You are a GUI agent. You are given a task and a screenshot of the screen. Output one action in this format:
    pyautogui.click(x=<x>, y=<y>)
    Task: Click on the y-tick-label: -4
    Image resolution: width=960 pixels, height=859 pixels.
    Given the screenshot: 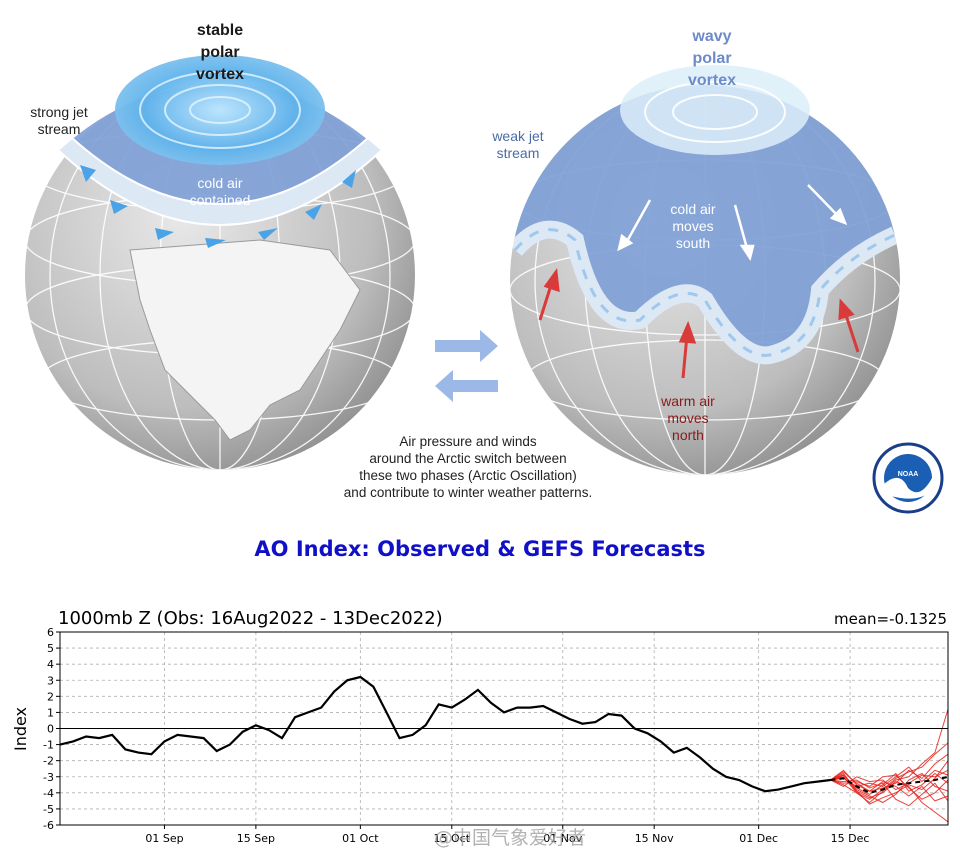 What is the action you would take?
    pyautogui.click(x=48, y=793)
    